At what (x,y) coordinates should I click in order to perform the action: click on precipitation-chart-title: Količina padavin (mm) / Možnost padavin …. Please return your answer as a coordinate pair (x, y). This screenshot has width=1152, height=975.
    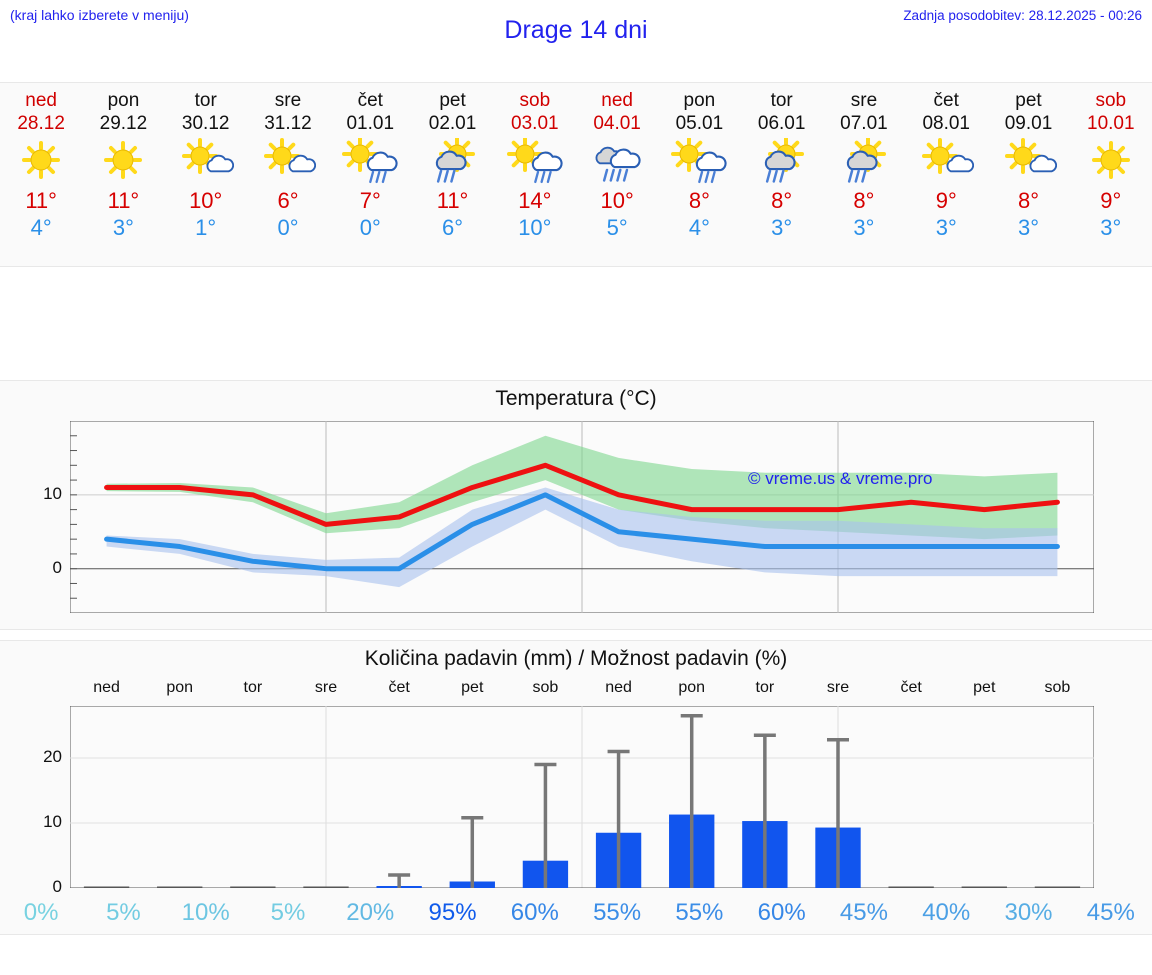
    Looking at the image, I should click on (576, 658).